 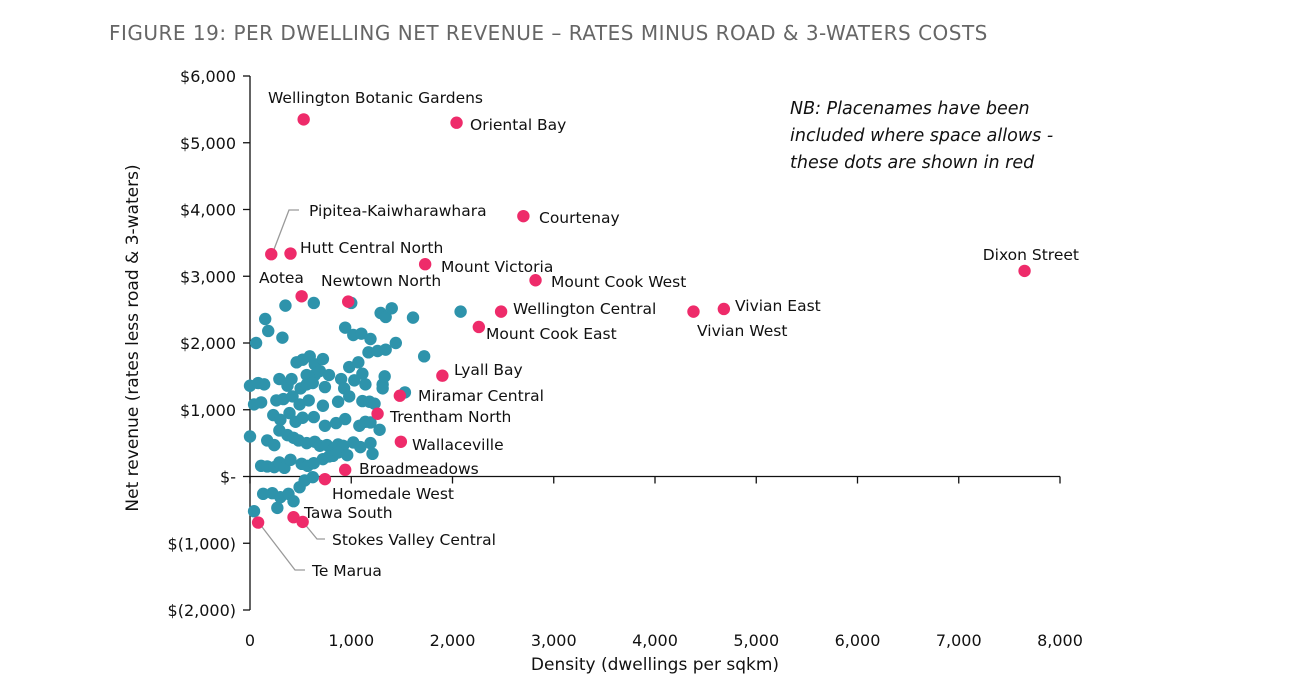 What do you see at coordinates (393, 494) in the screenshot?
I see `place-label: Homedale West` at bounding box center [393, 494].